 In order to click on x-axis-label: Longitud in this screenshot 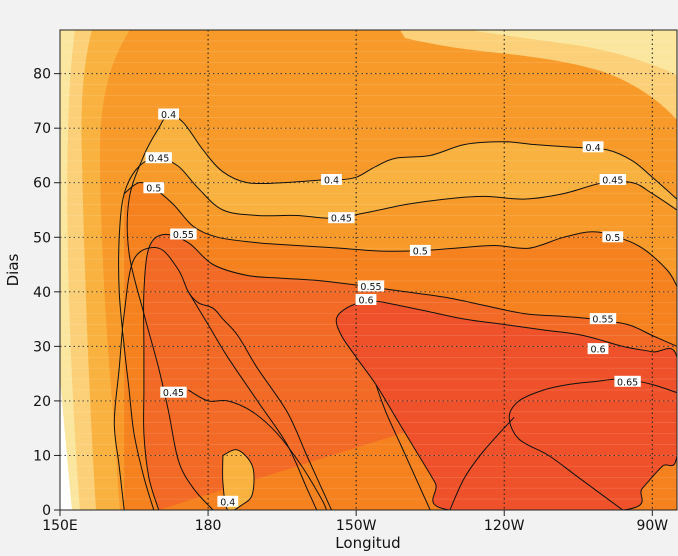, I will do `click(367, 543)`.